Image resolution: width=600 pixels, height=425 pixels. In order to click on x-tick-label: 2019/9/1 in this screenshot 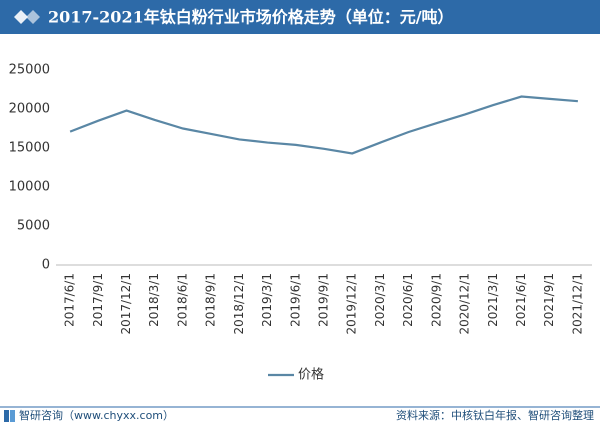, I will do `click(324, 300)`.